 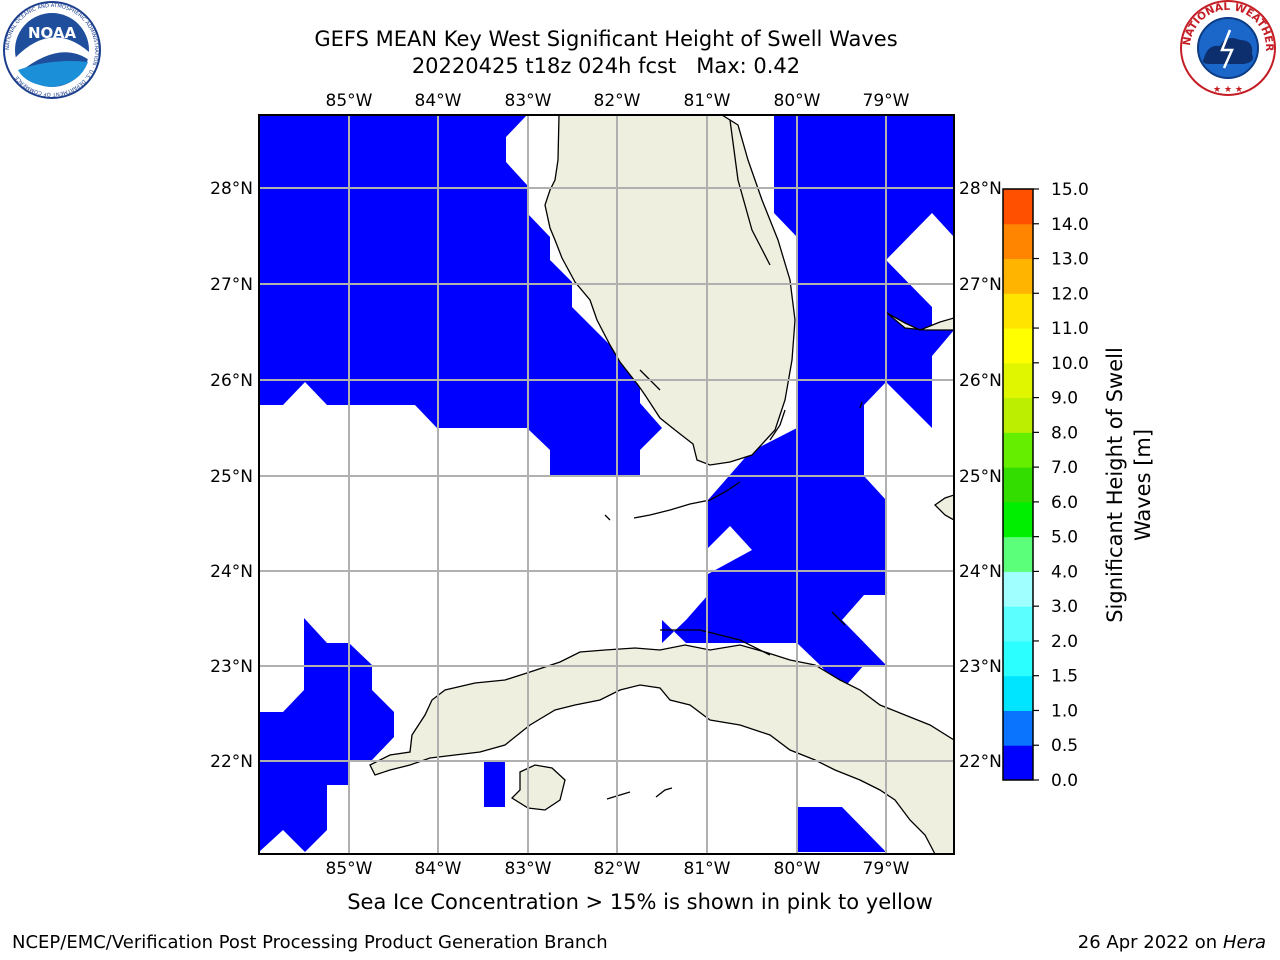 What do you see at coordinates (1064, 677) in the screenshot?
I see `colorbar-tick-label: 1.5` at bounding box center [1064, 677].